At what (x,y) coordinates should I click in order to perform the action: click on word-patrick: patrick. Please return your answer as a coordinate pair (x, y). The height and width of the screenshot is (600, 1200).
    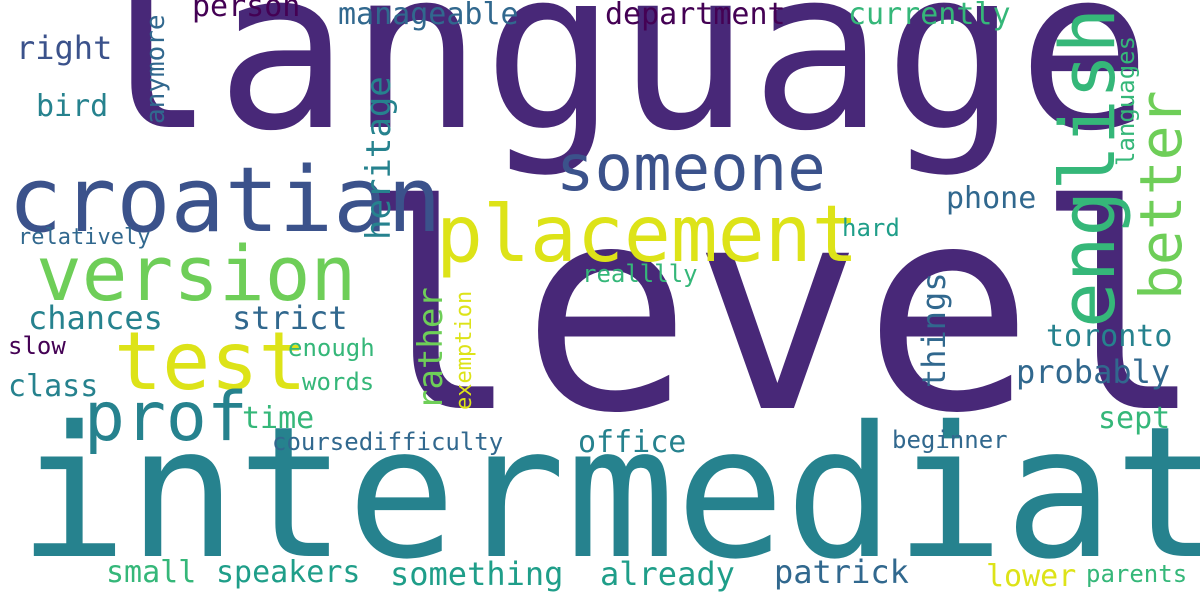
    Looking at the image, I should click on (841, 572).